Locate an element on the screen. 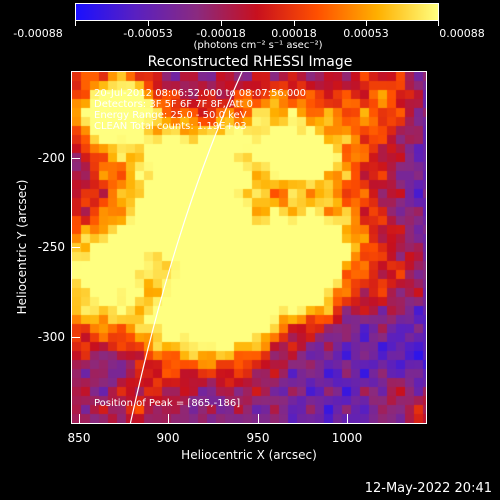 The height and width of the screenshot is (500, 500). colorbar-tick-label: -0.00088 is located at coordinates (38, 33).